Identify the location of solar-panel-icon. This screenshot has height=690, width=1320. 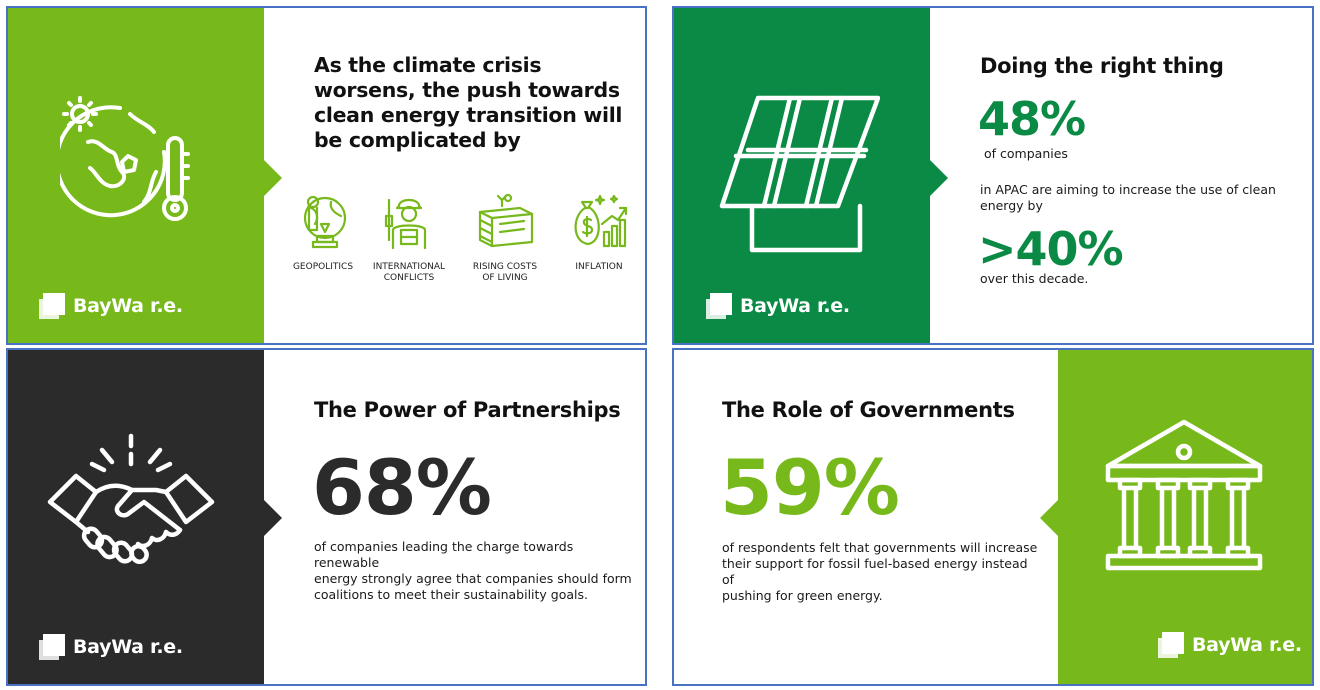
(799, 174).